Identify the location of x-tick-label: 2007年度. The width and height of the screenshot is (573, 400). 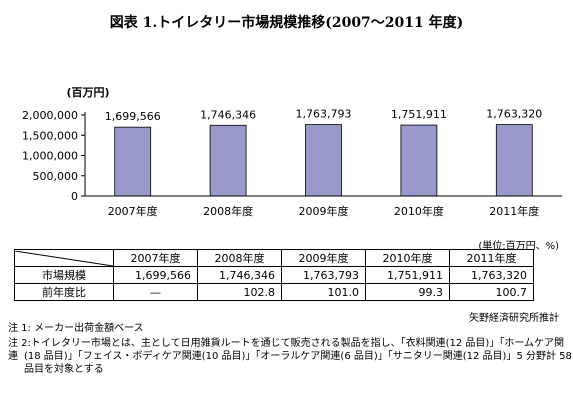
(133, 211).